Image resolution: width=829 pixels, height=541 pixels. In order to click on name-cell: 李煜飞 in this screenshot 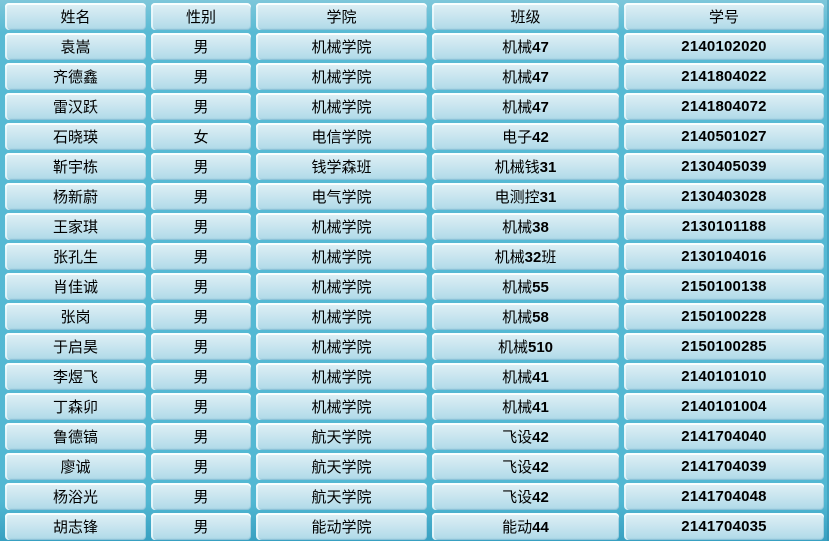, I will do `click(75, 376)`.